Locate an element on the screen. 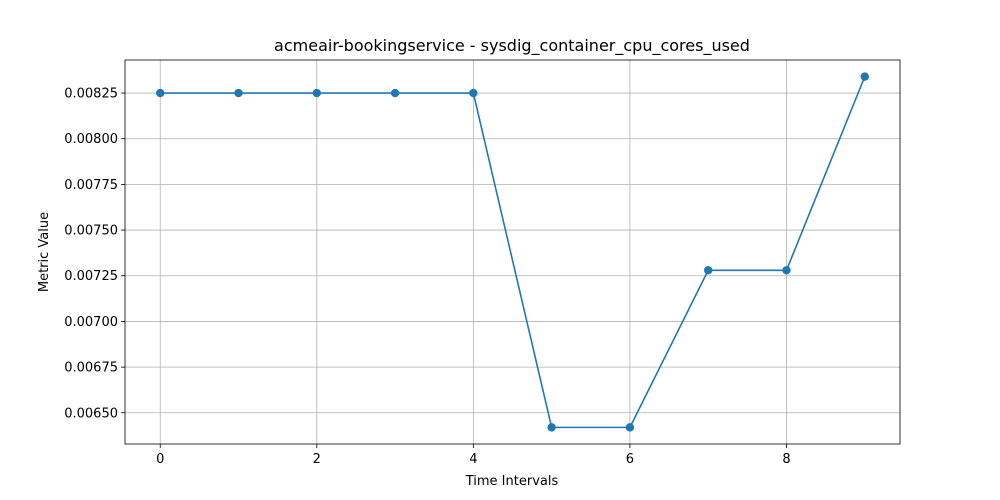  x-axis-label: Time Intervals is located at coordinates (512, 481).